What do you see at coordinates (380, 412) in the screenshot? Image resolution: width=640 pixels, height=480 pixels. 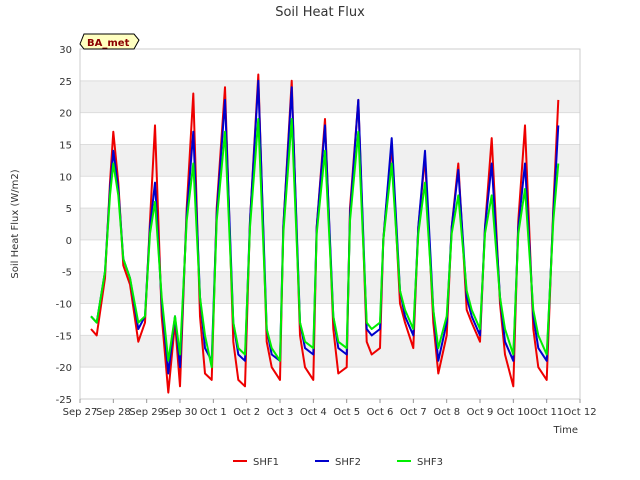 I see `x-tick-label: Oct 6` at bounding box center [380, 412].